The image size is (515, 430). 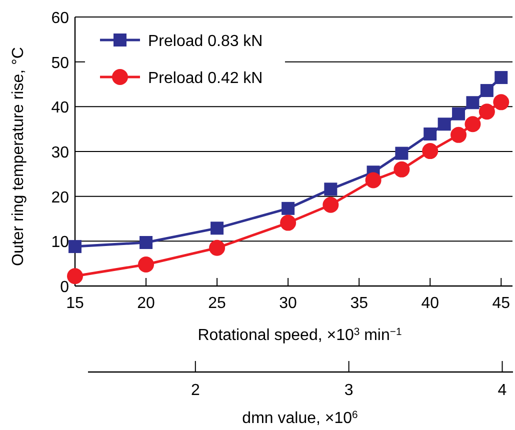 I want to click on y-tick-label: 30, so click(x=60, y=153).